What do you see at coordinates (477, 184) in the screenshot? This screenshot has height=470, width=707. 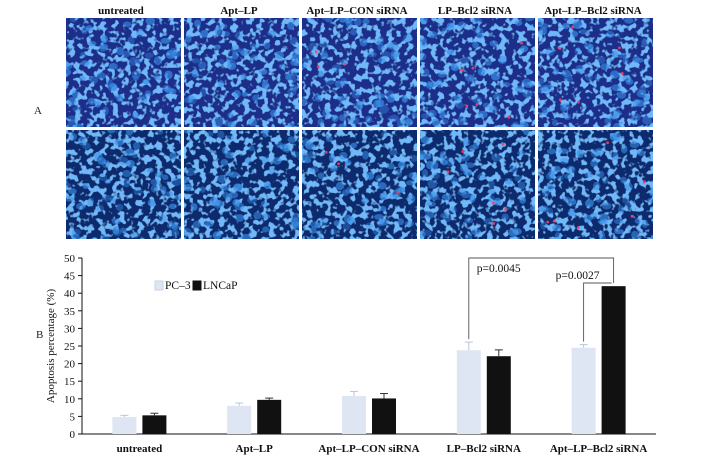 I see `micrograph-r2-lp-bcl2-sirna` at bounding box center [477, 184].